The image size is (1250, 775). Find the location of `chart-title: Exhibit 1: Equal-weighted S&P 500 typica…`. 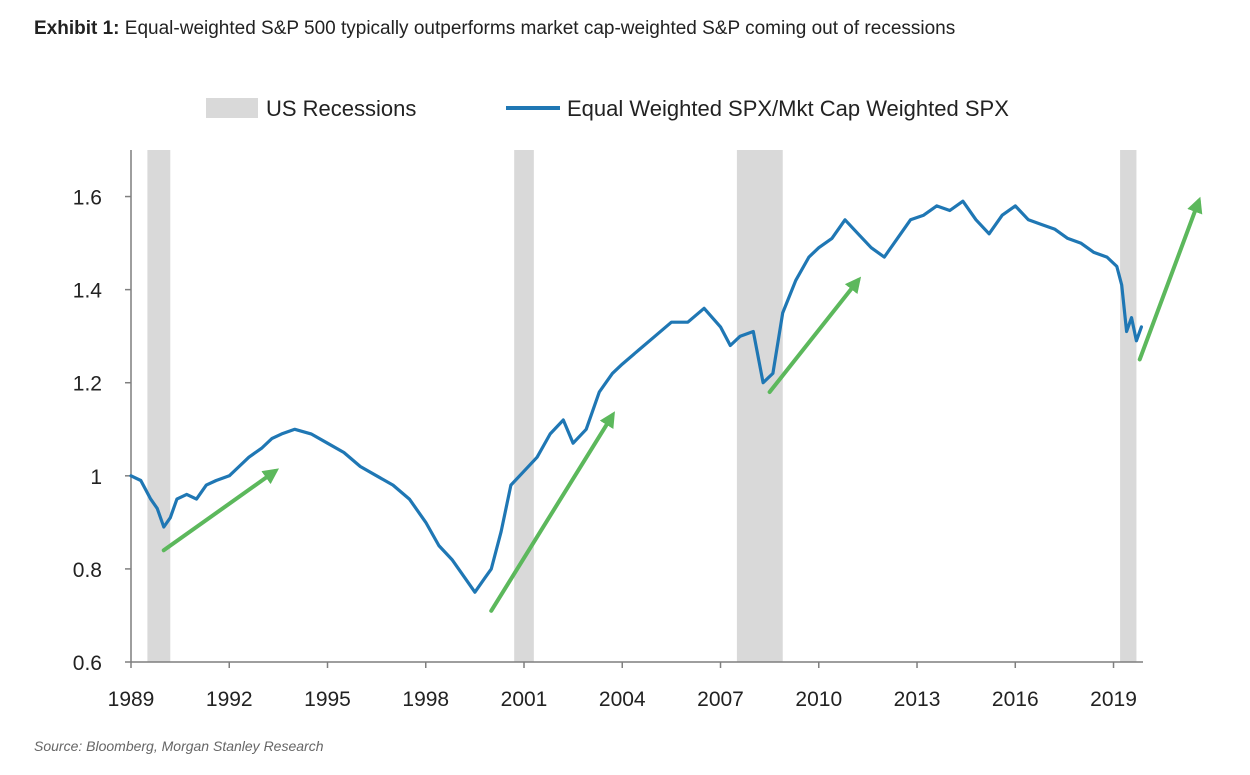

chart-title: Exhibit 1: Equal-weighted S&P 500 typica… is located at coordinates (494, 29).